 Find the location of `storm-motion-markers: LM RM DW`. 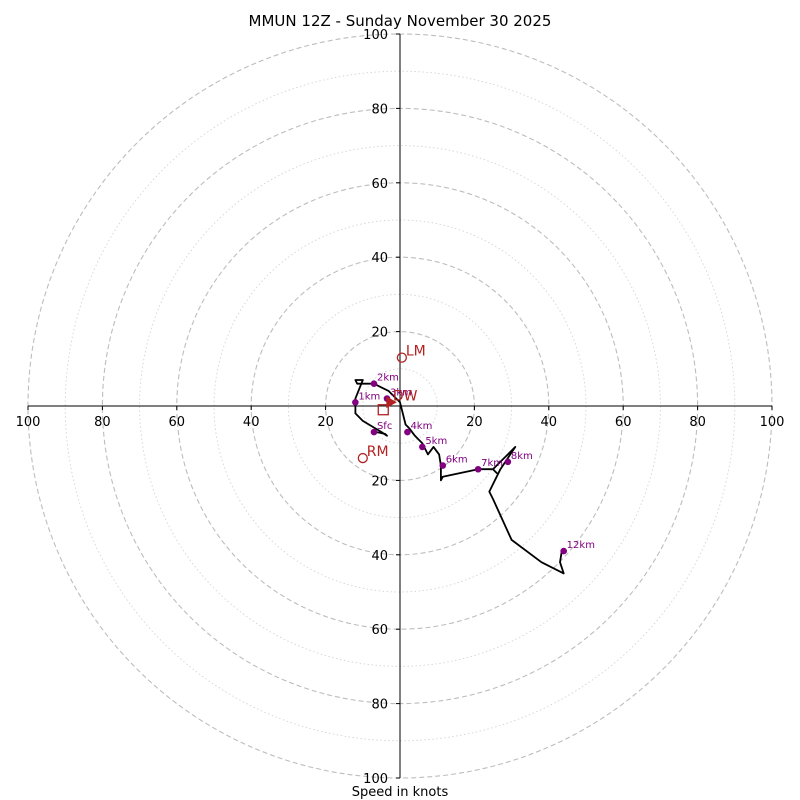

storm-motion-markers: LM RM DW is located at coordinates (391, 404).